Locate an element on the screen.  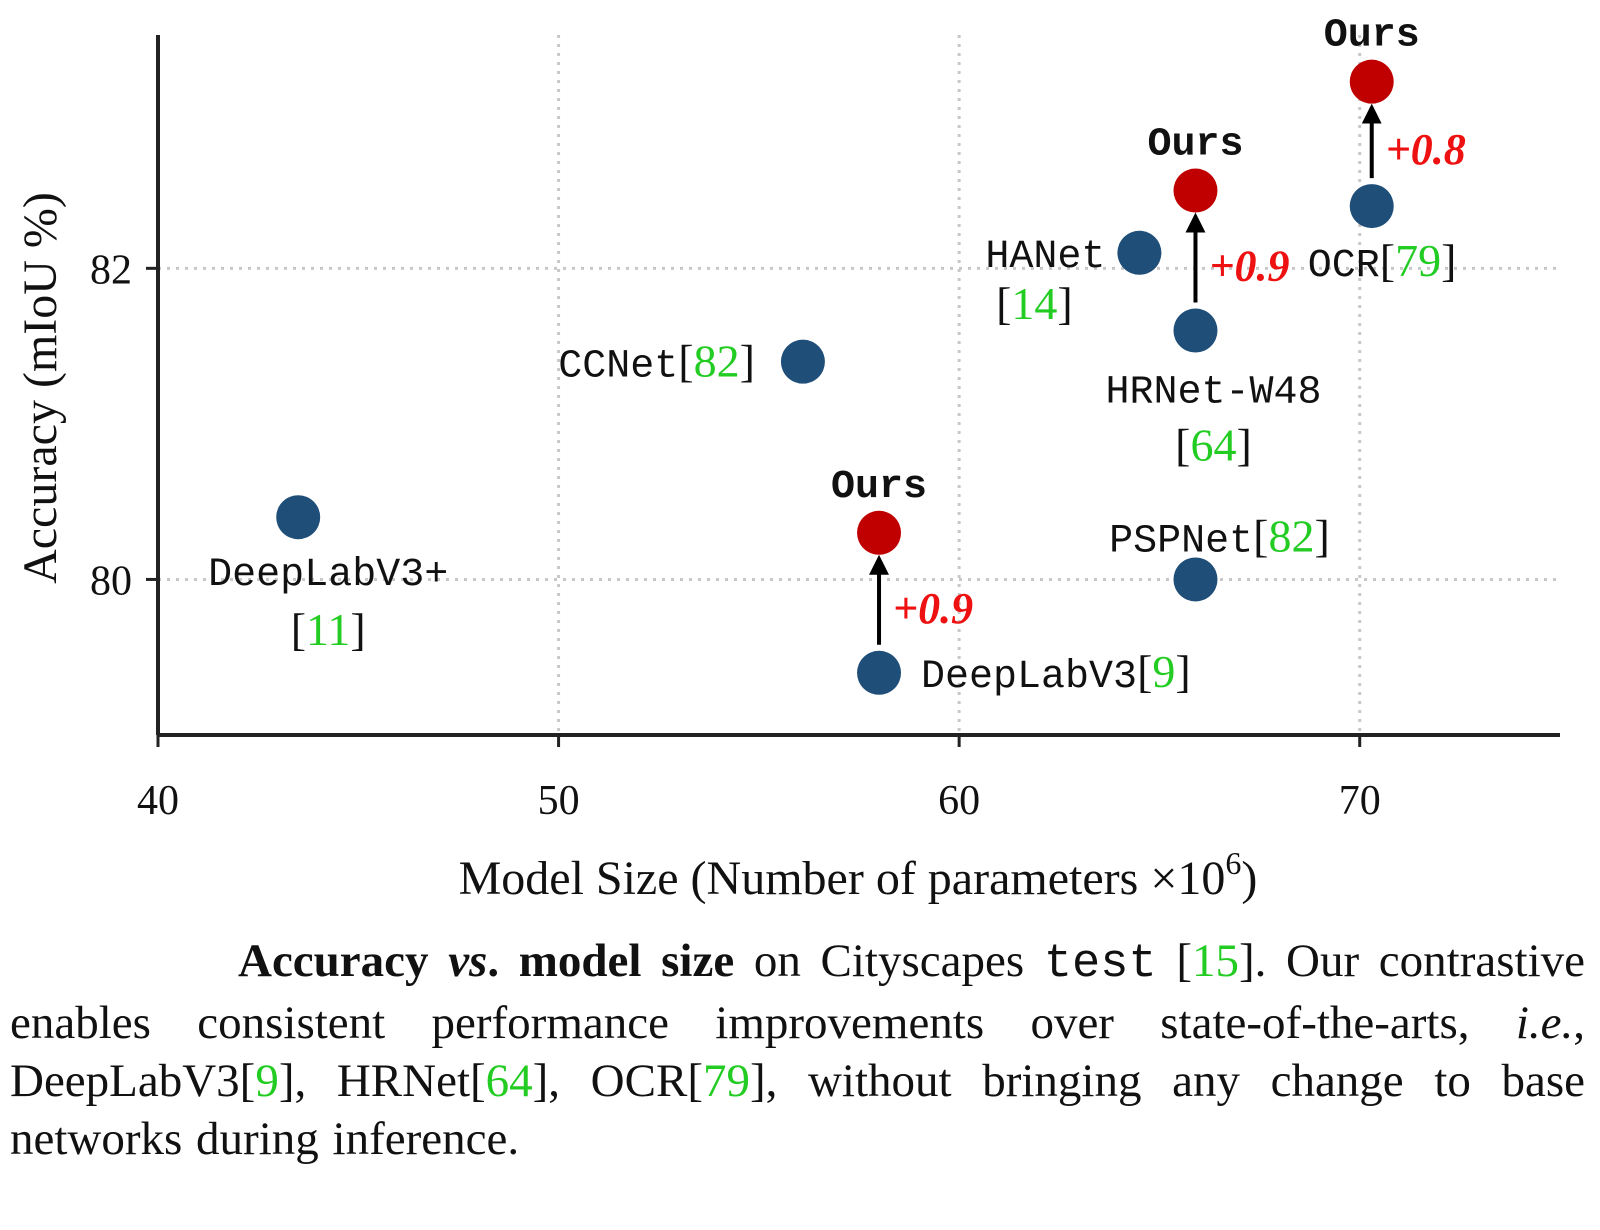
citation-number: 9 is located at coordinates (1163, 671).